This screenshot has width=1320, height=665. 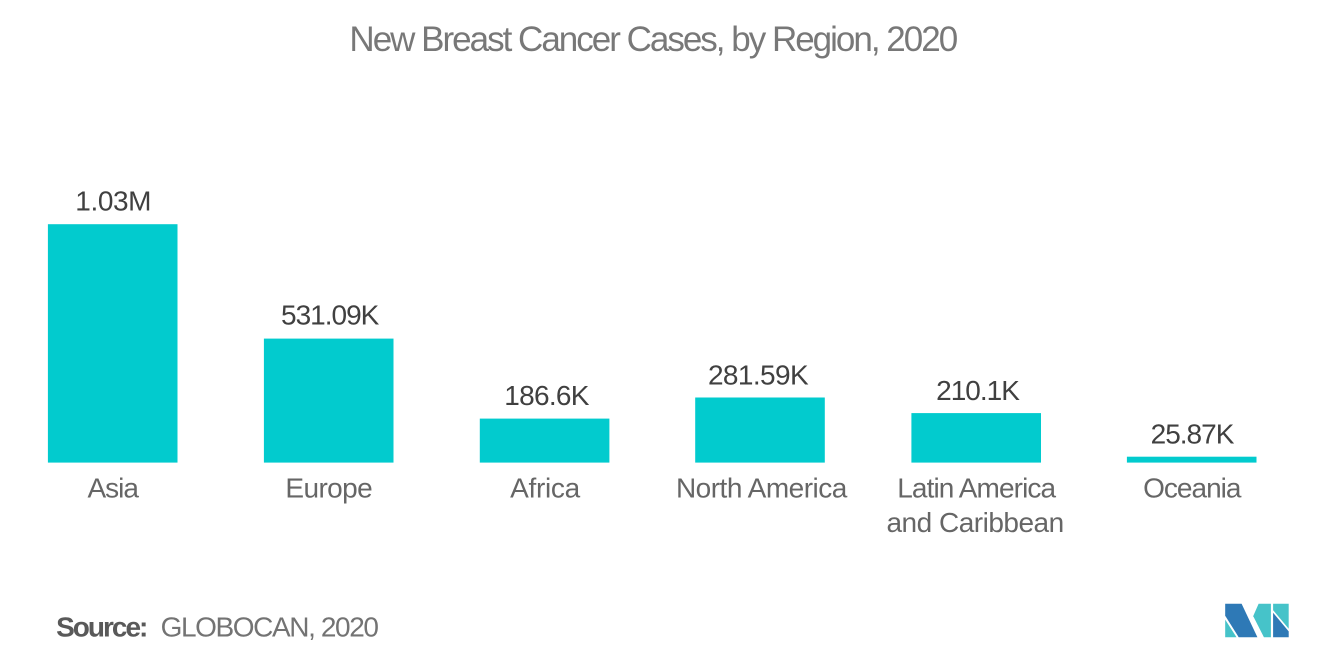 What do you see at coordinates (270, 627) in the screenshot?
I see `svg-text: GLOBOCAN, 2020` at bounding box center [270, 627].